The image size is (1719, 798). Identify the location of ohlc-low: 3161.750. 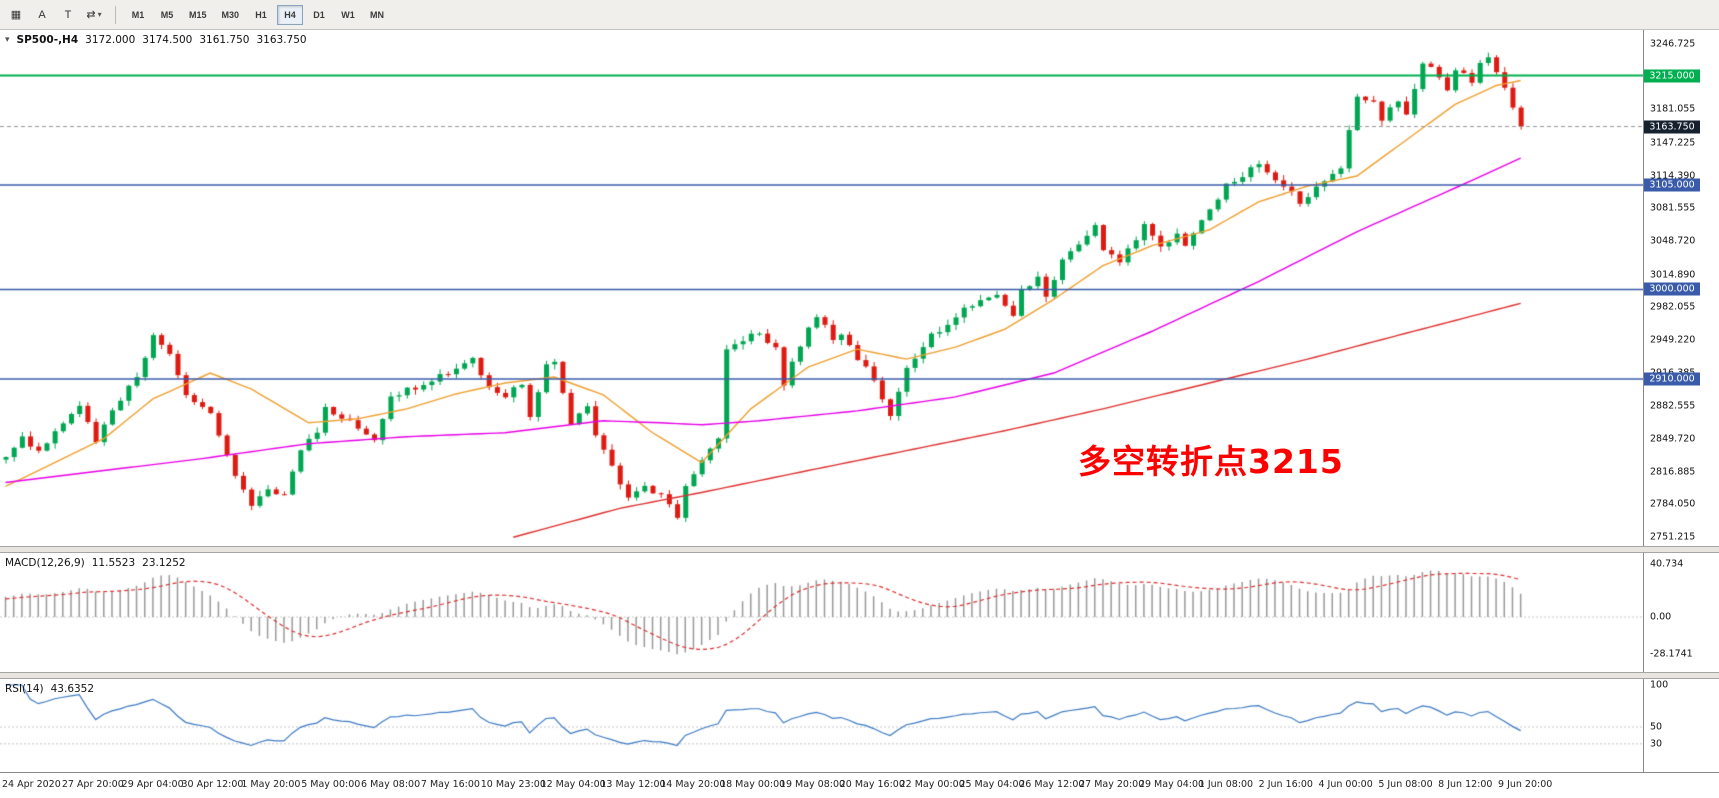
(224, 40).